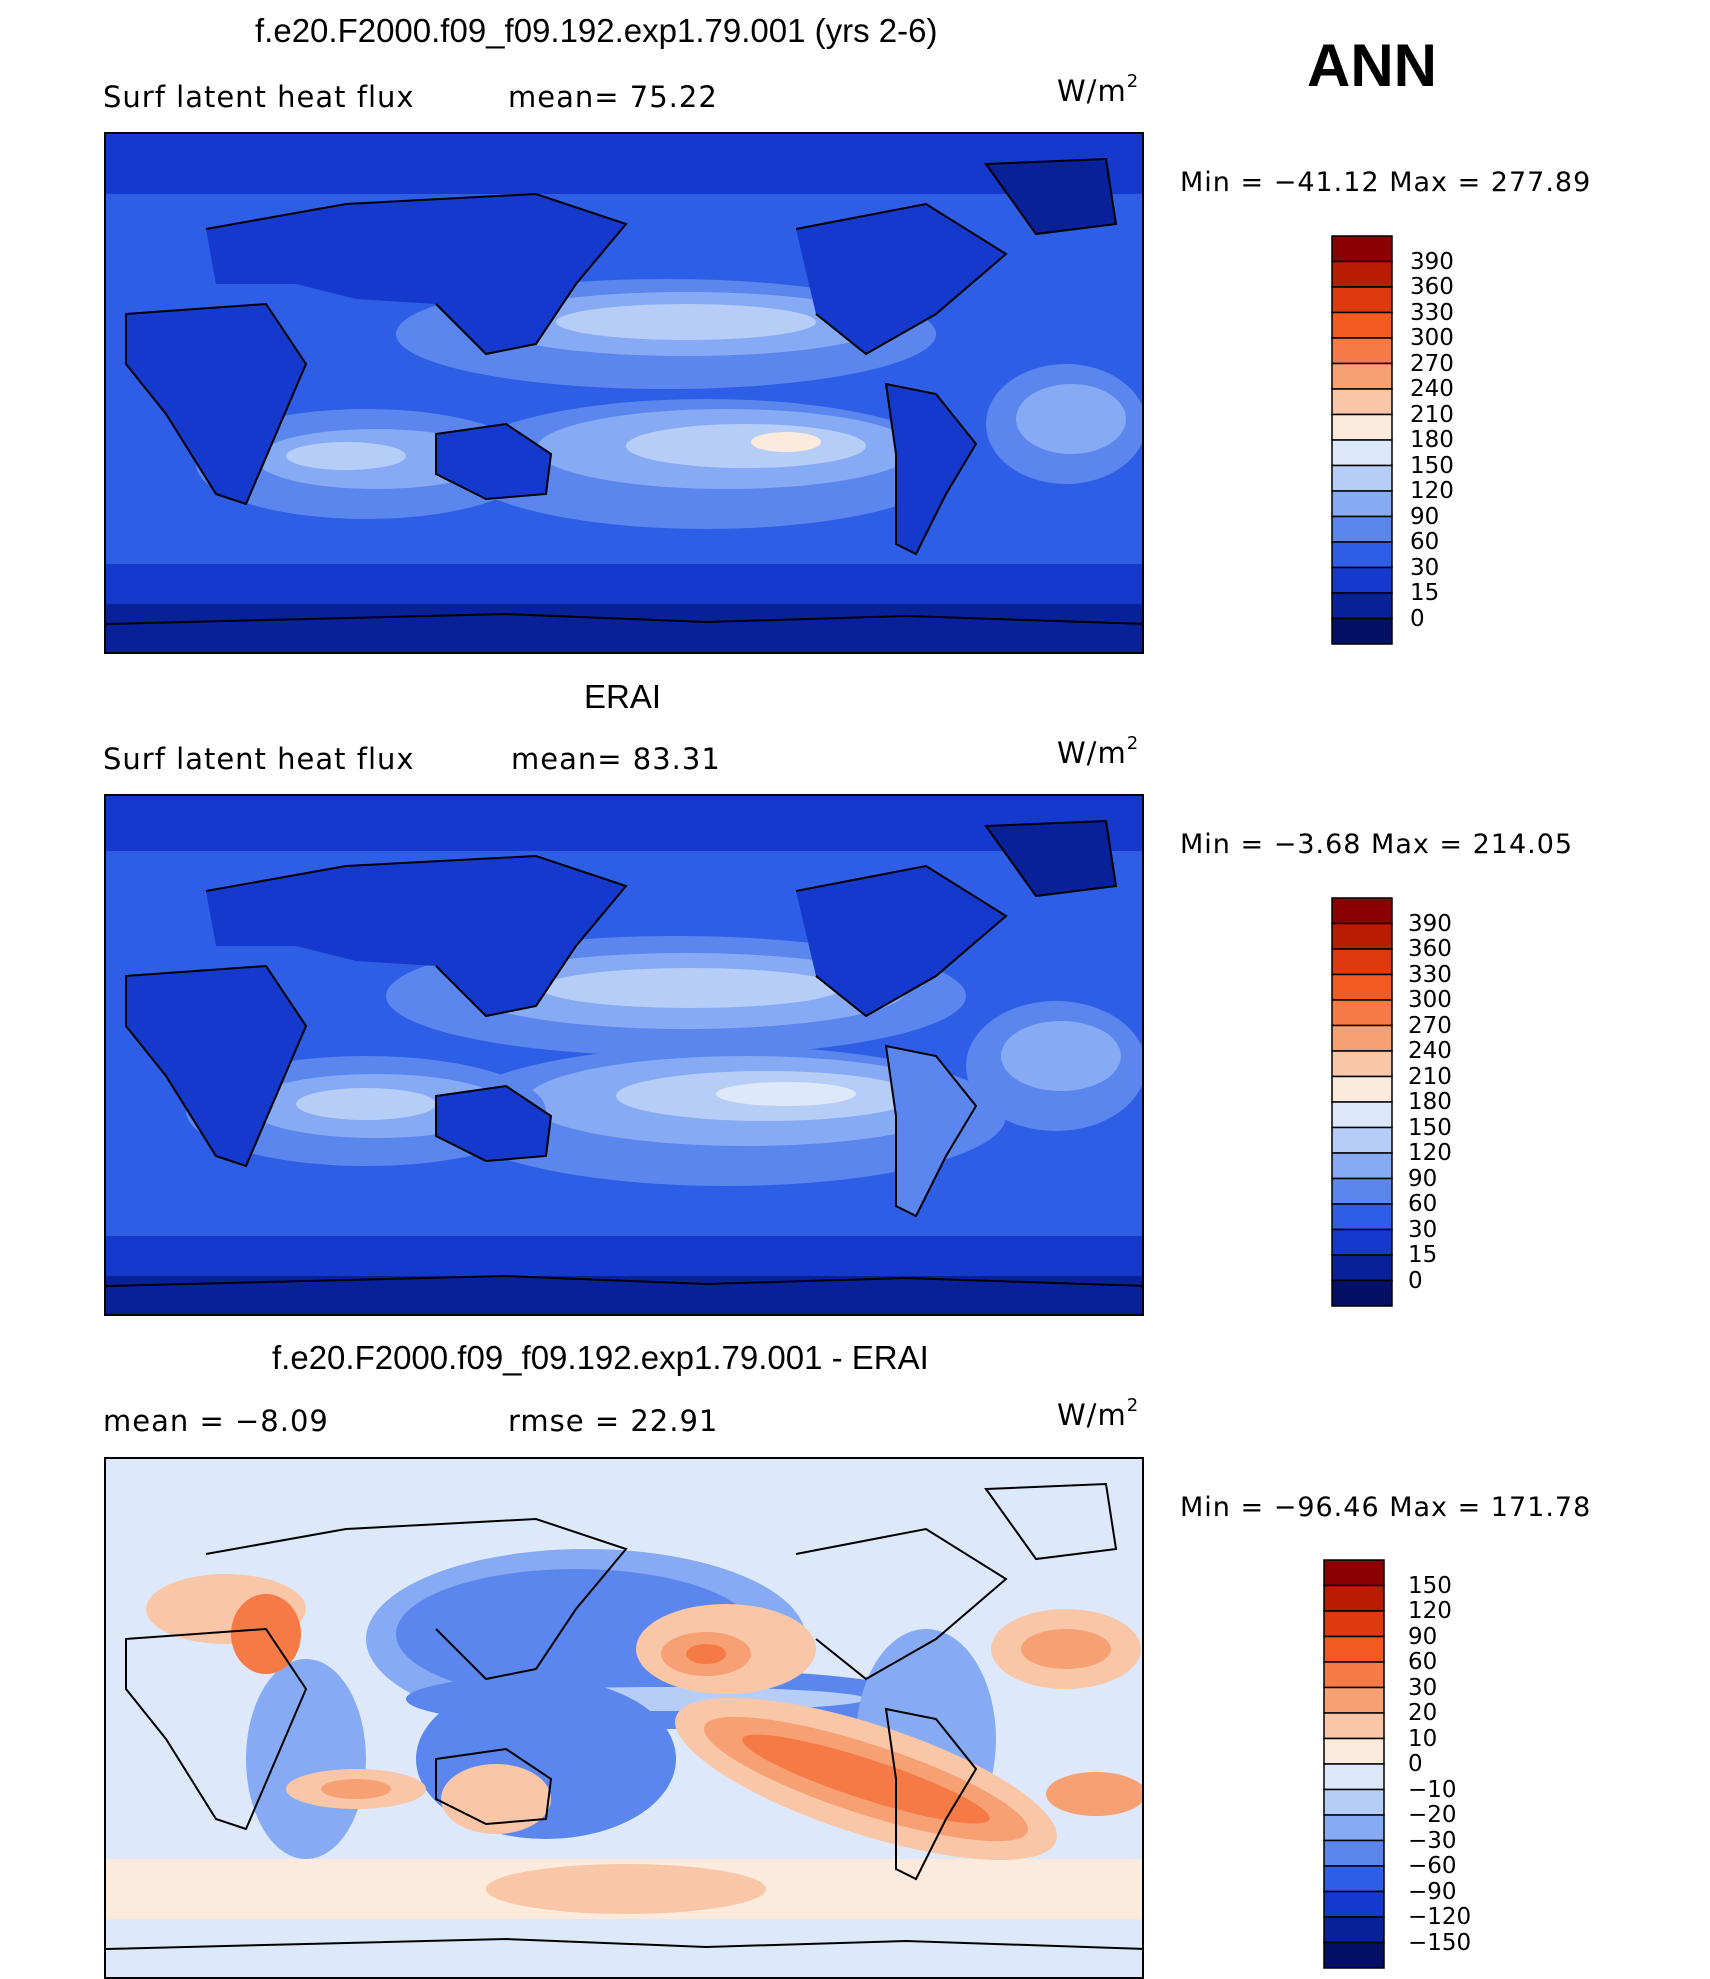  I want to click on panel-model-minmax: Min = −41.12 Max = 277.89, so click(1386, 182).